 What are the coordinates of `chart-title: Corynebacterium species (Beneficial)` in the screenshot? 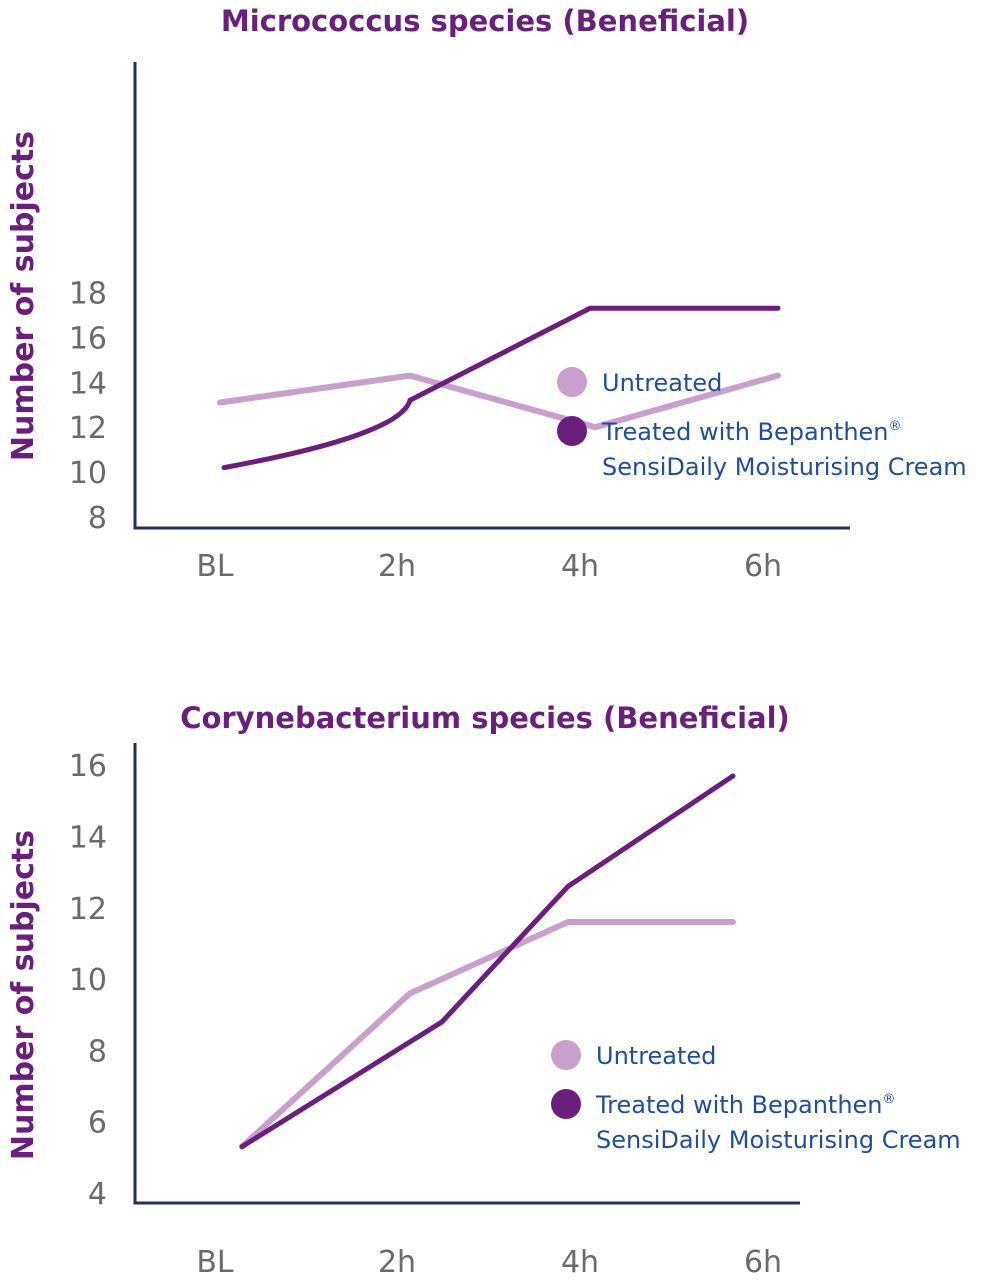 It's located at (485, 718).